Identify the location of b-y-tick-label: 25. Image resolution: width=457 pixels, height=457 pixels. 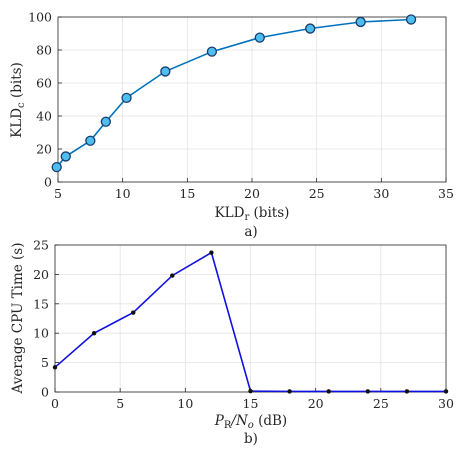
(41, 245).